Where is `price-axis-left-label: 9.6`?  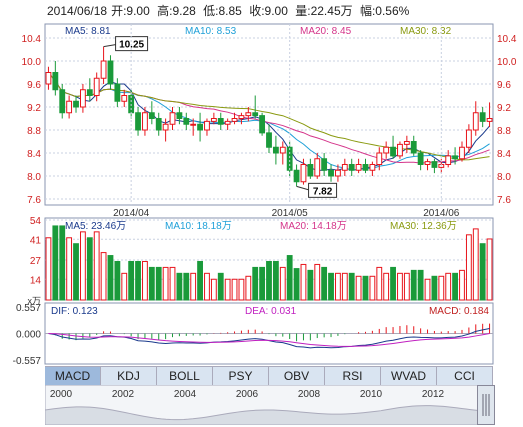
price-axis-left-label: 9.6 is located at coordinates (34, 85).